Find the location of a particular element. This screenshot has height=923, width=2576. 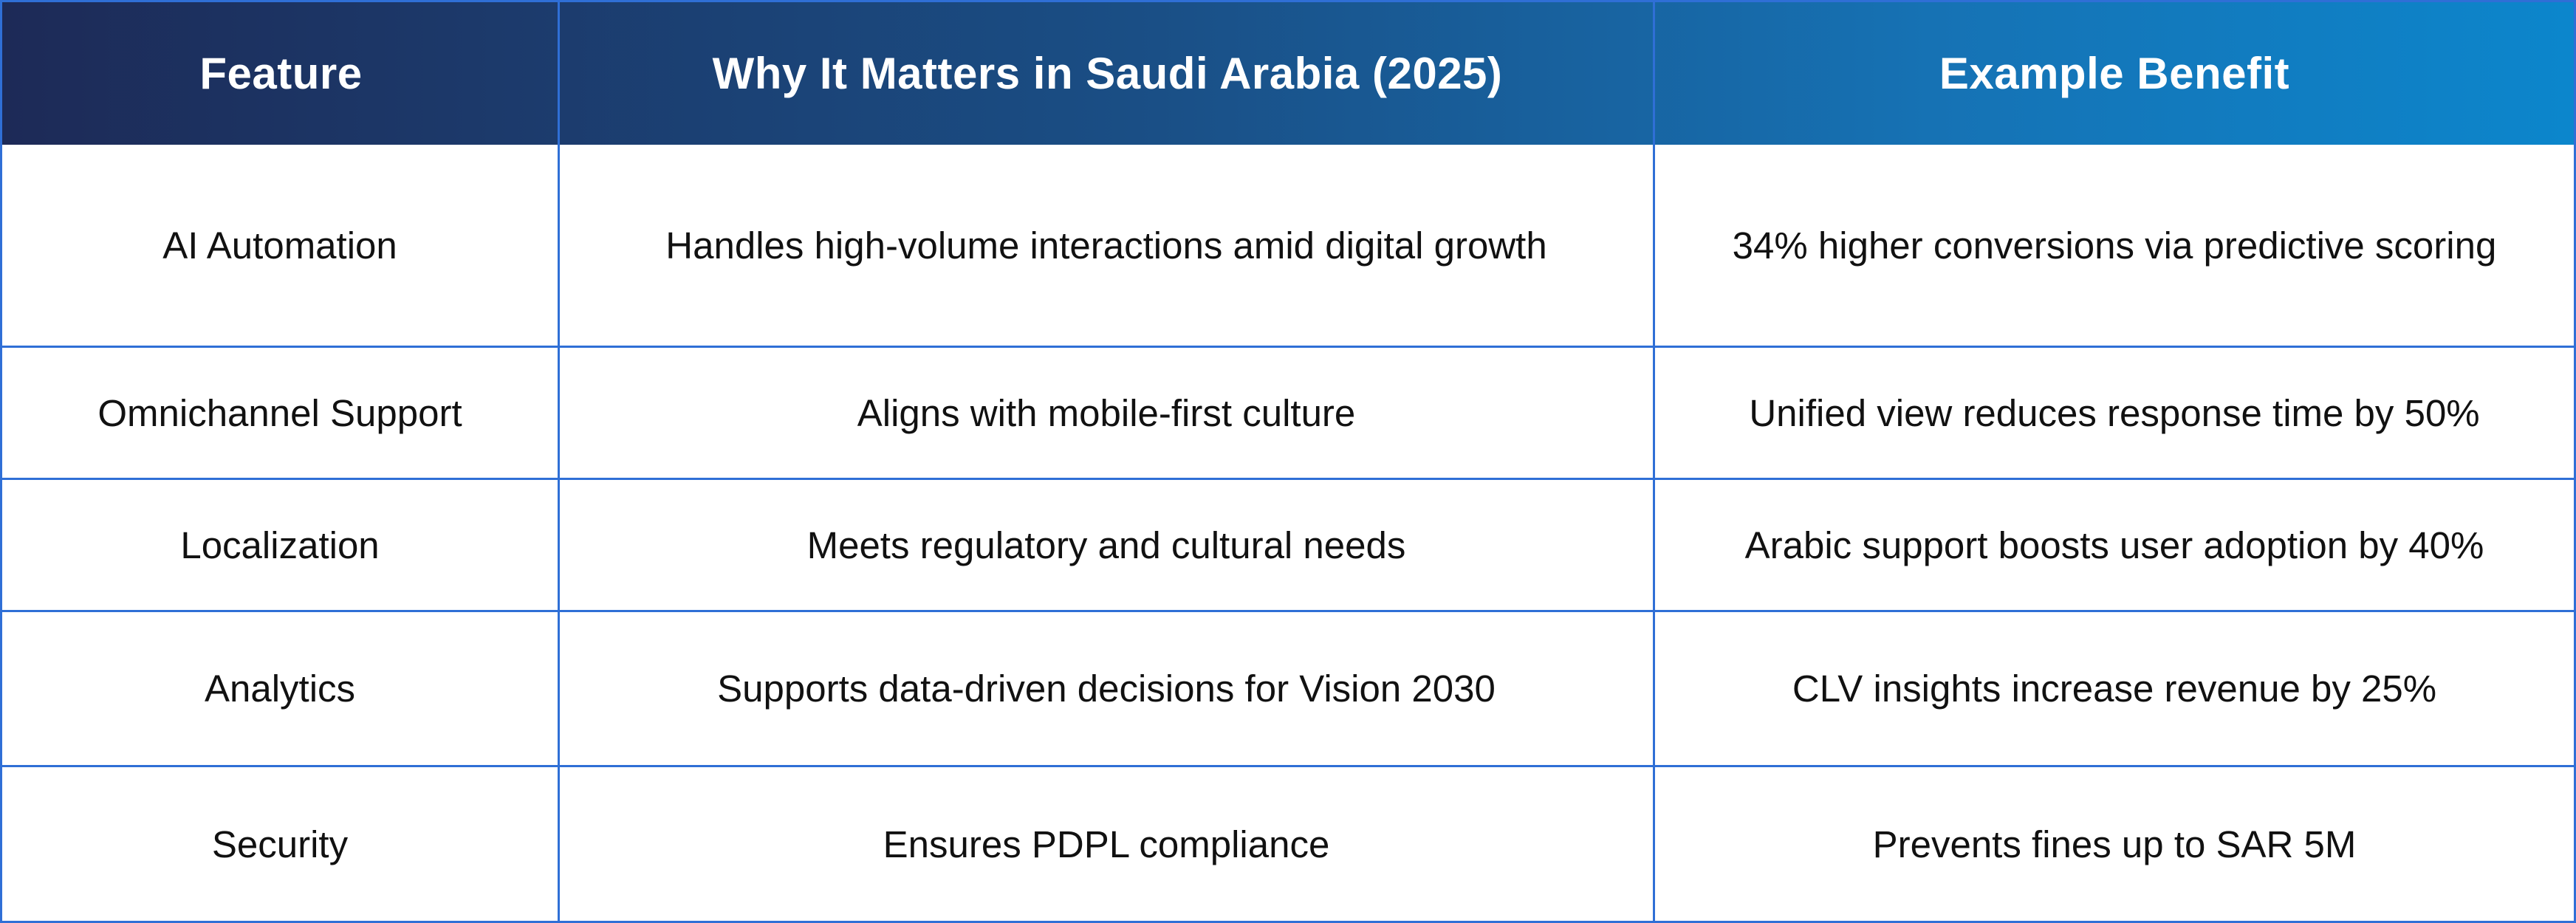

column-header-feature: Feature is located at coordinates (281, 73).